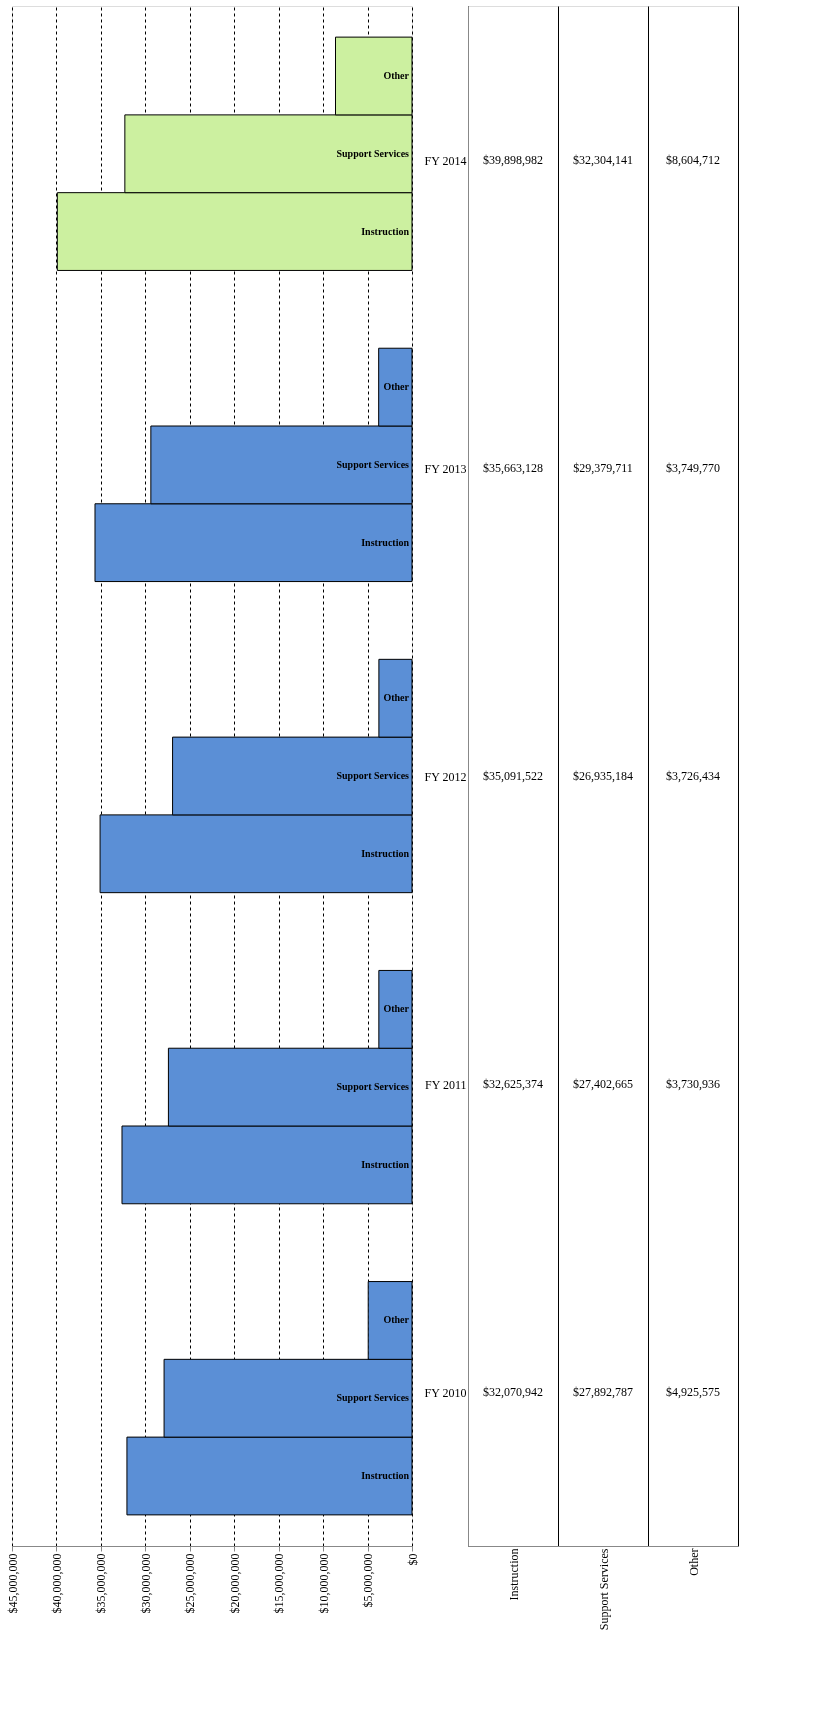 This screenshot has width=837, height=1728. What do you see at coordinates (693, 468) in the screenshot?
I see `data-label: $3,749,770` at bounding box center [693, 468].